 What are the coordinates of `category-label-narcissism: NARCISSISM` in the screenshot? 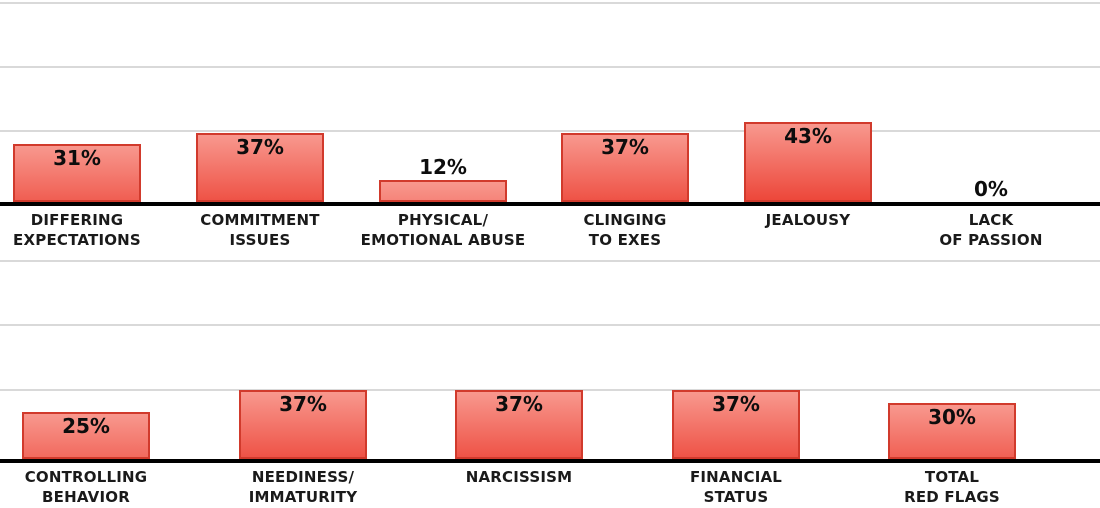 It's located at (519, 477).